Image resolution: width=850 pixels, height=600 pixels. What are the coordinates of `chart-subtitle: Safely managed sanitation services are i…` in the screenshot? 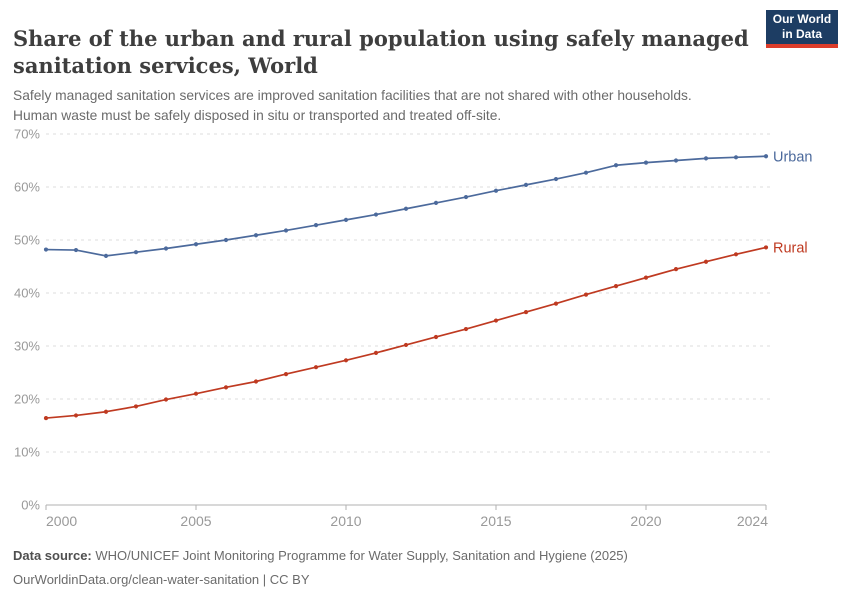 It's located at (423, 106).